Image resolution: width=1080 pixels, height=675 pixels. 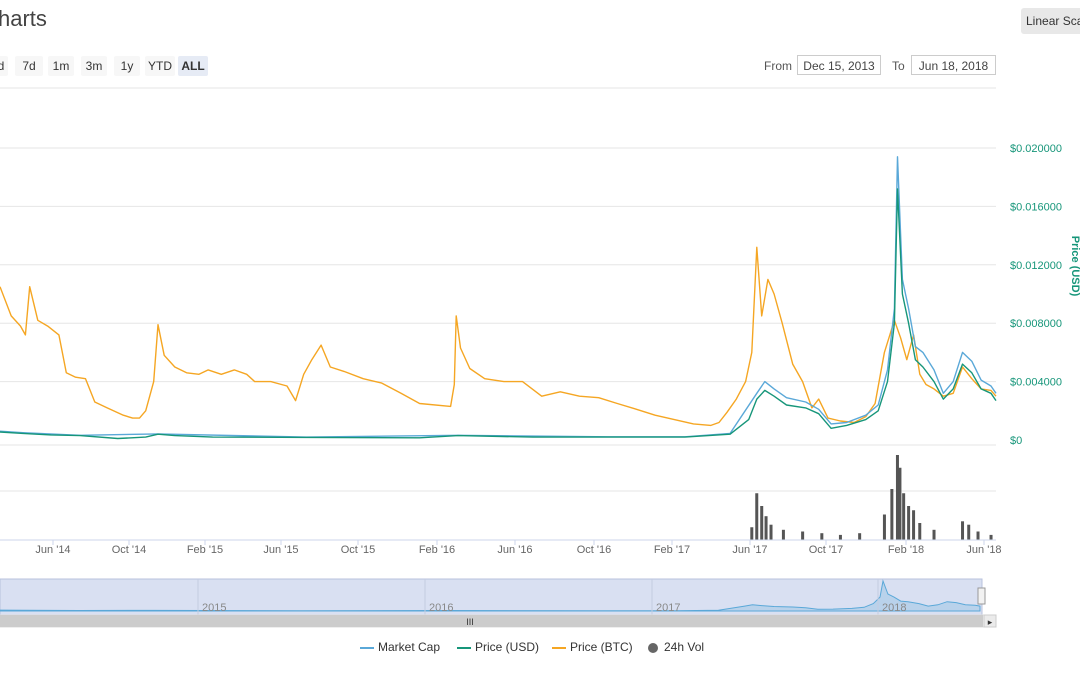 I want to click on navigator: 2015 2016 2017 2018, so click(x=493, y=597).